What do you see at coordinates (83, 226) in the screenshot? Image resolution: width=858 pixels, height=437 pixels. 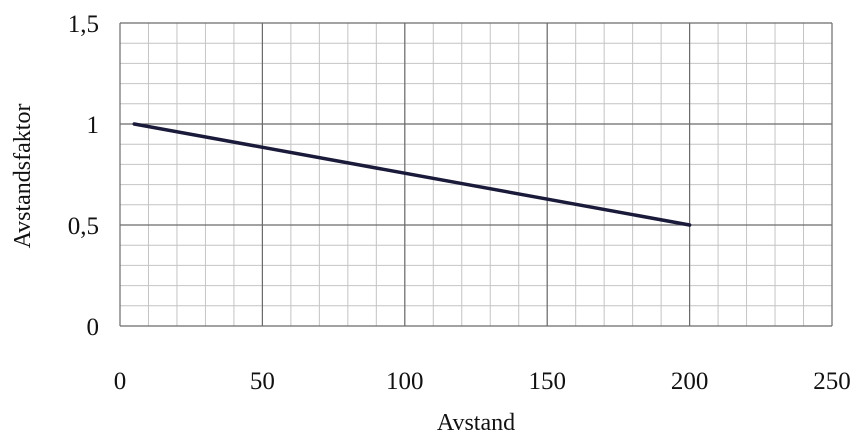 I see `y-tick-label: 0,5` at bounding box center [83, 226].